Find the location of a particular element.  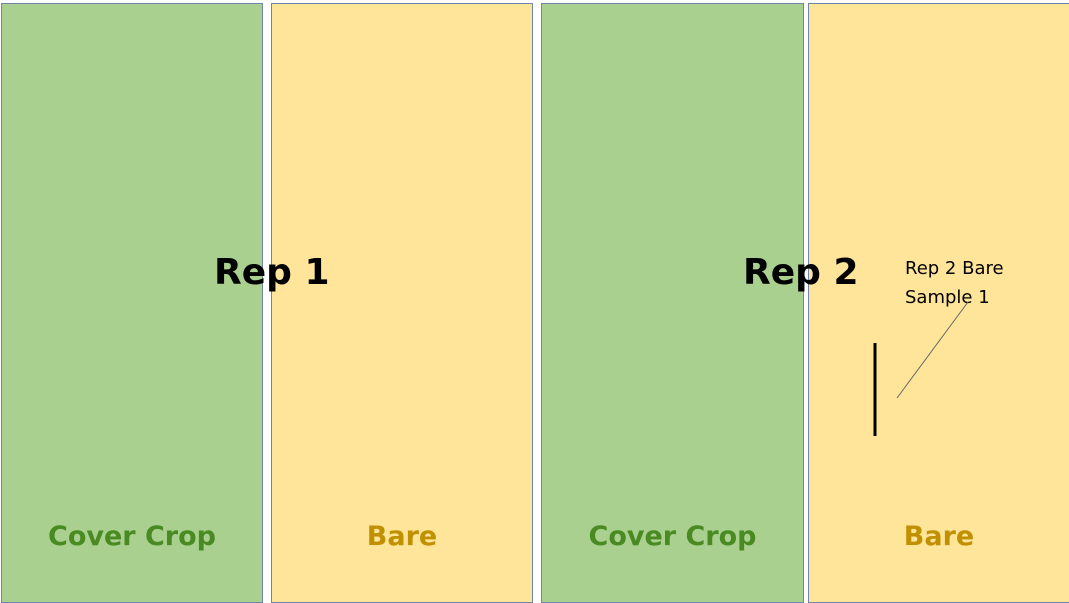

annotation-line-1: Rep 2 Bare is located at coordinates (954, 268).